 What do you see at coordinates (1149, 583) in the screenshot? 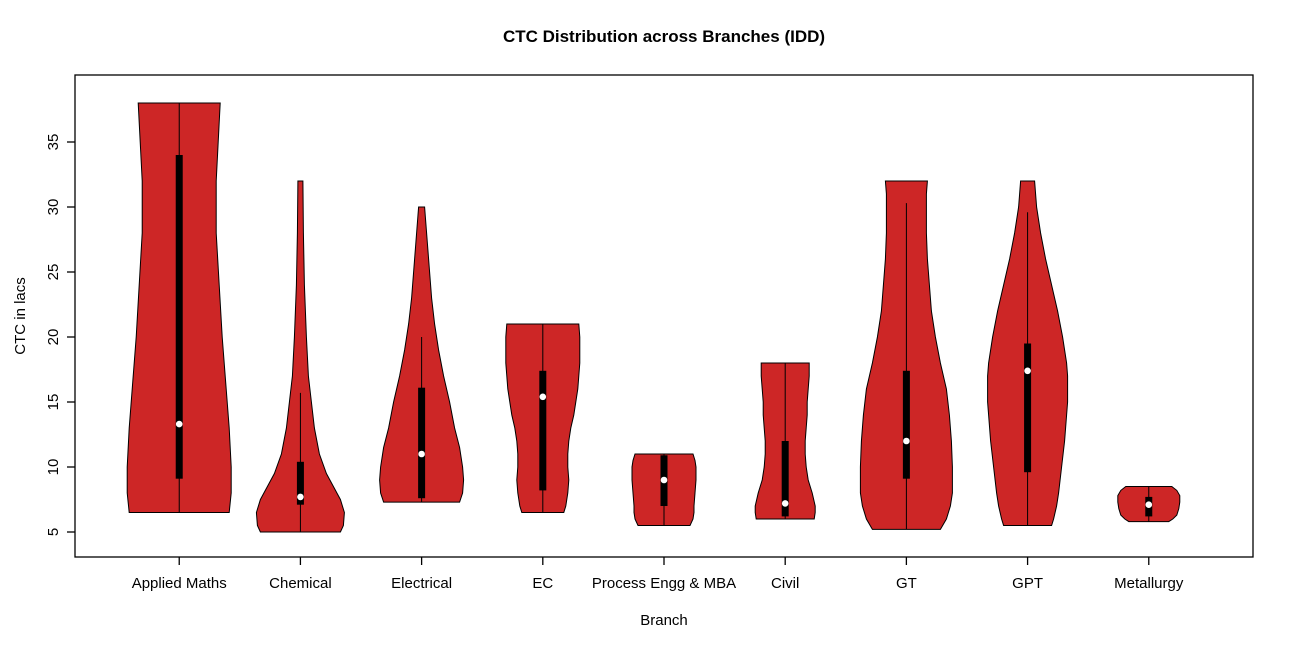
I see `x-tick-label-metallurgy: Metallurgy` at bounding box center [1149, 583].